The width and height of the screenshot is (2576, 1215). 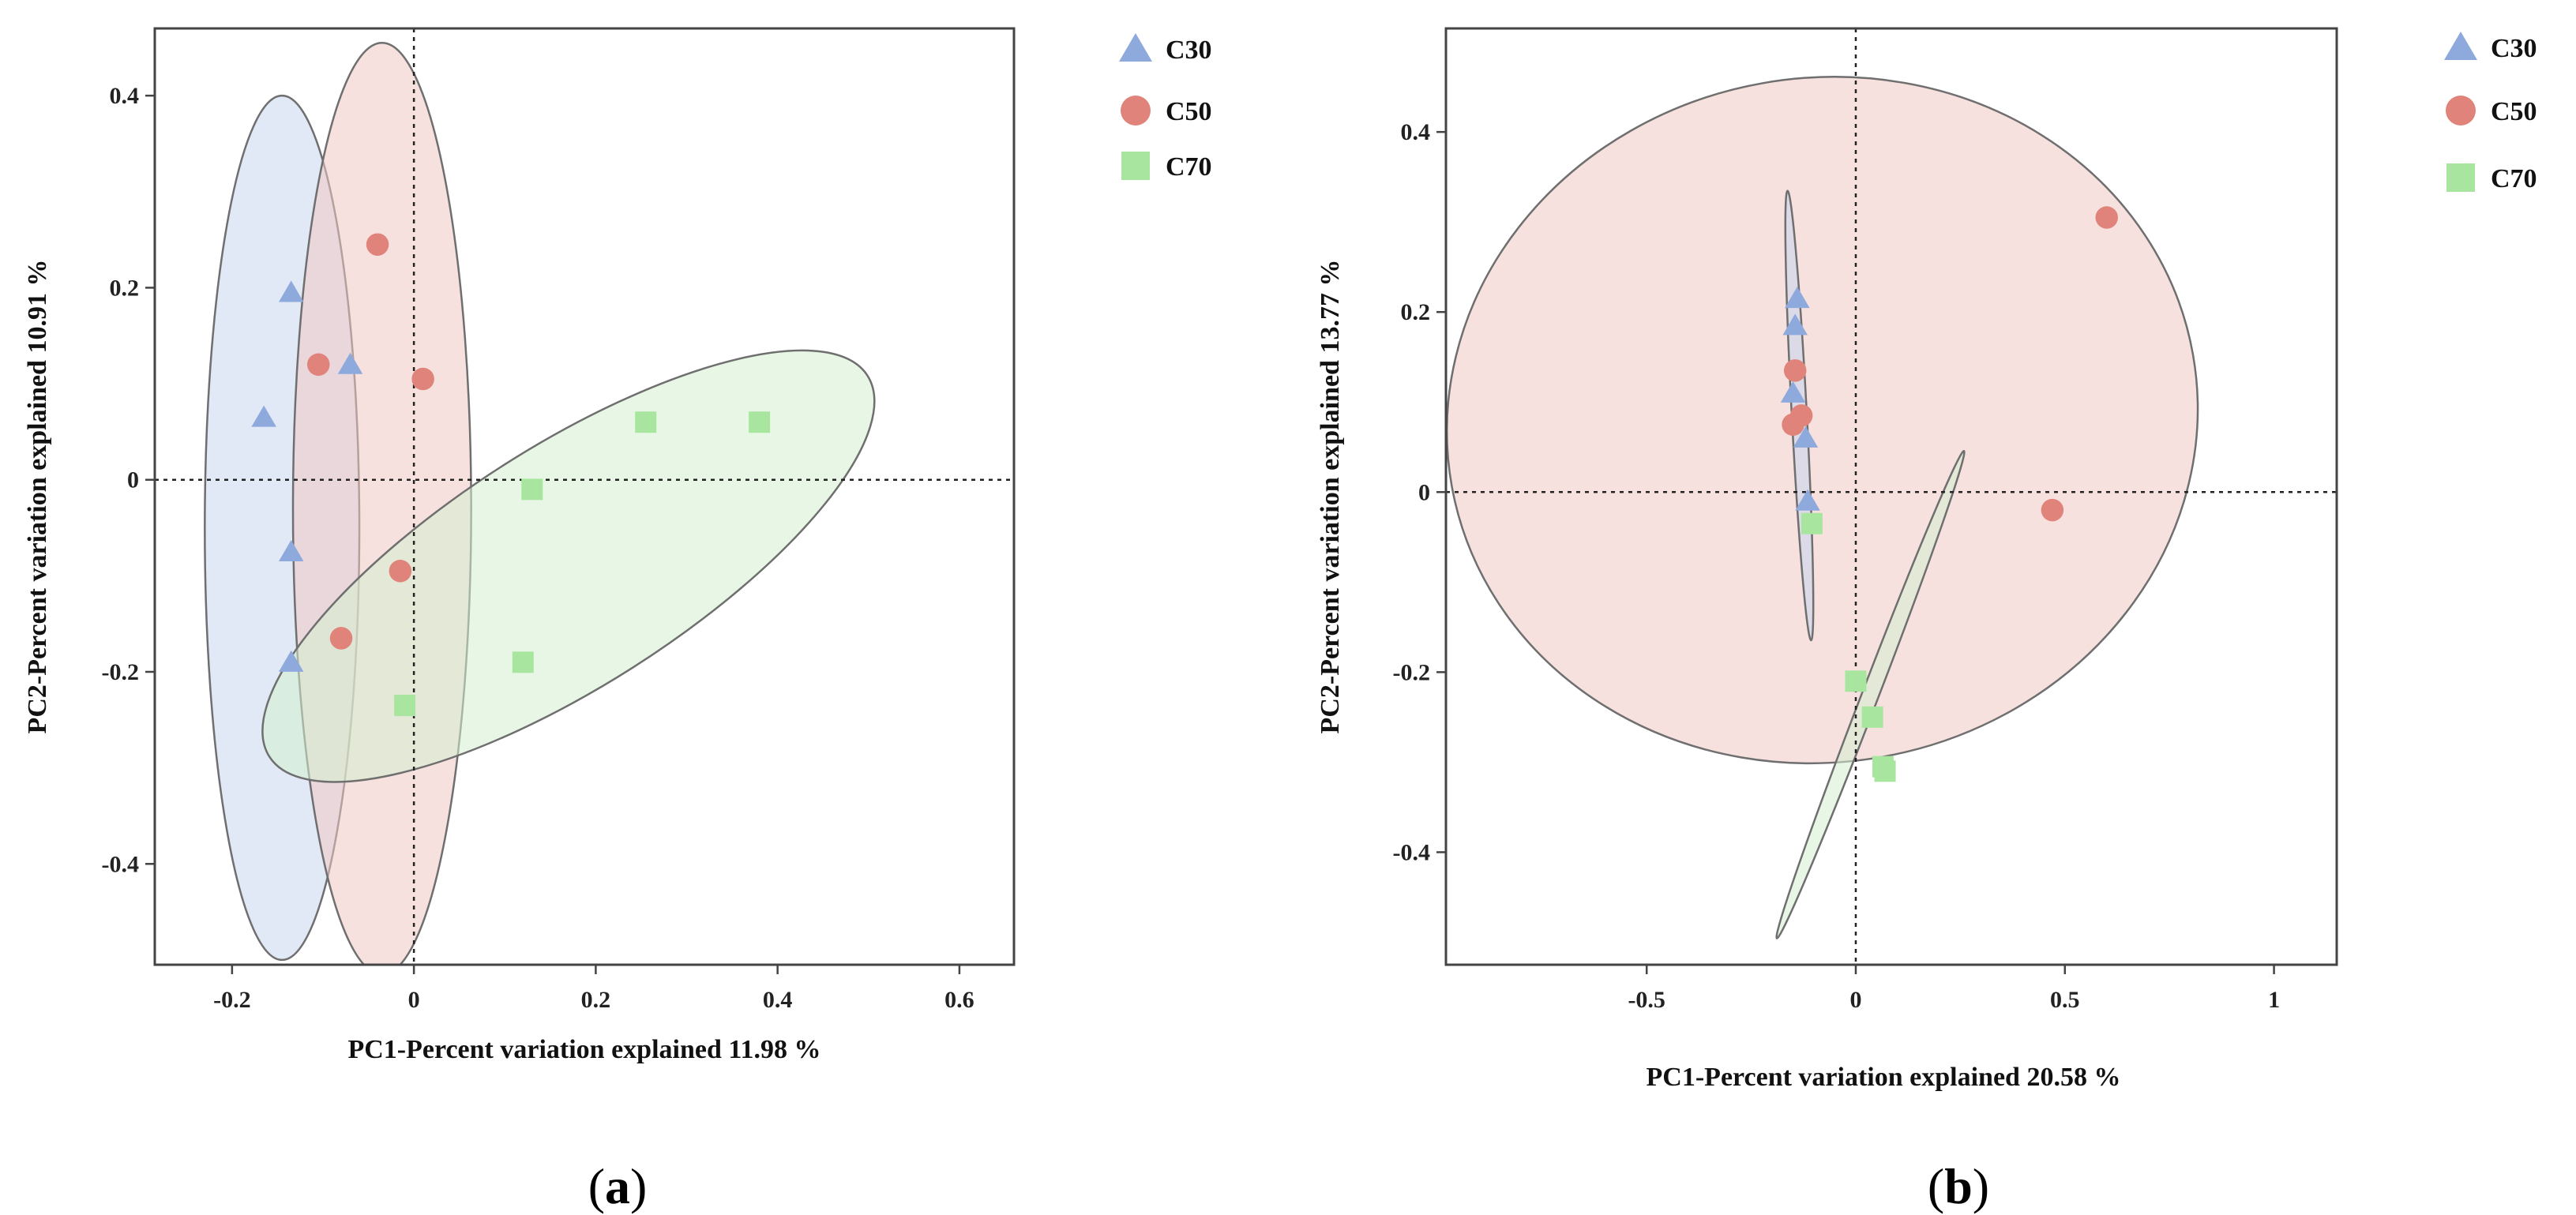 What do you see at coordinates (583, 1049) in the screenshot?
I see `x-axis-label-a: PC1-Percent variation explained 11.98 %` at bounding box center [583, 1049].